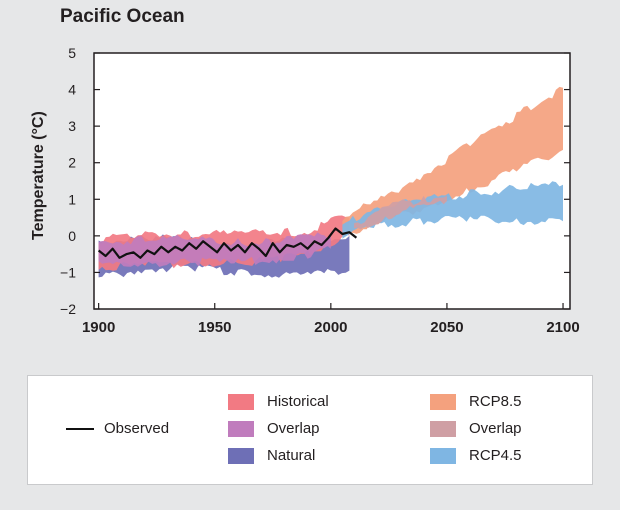 Image resolution: width=620 pixels, height=510 pixels. What do you see at coordinates (122, 16) in the screenshot?
I see `chart-title: Pacific Ocean` at bounding box center [122, 16].